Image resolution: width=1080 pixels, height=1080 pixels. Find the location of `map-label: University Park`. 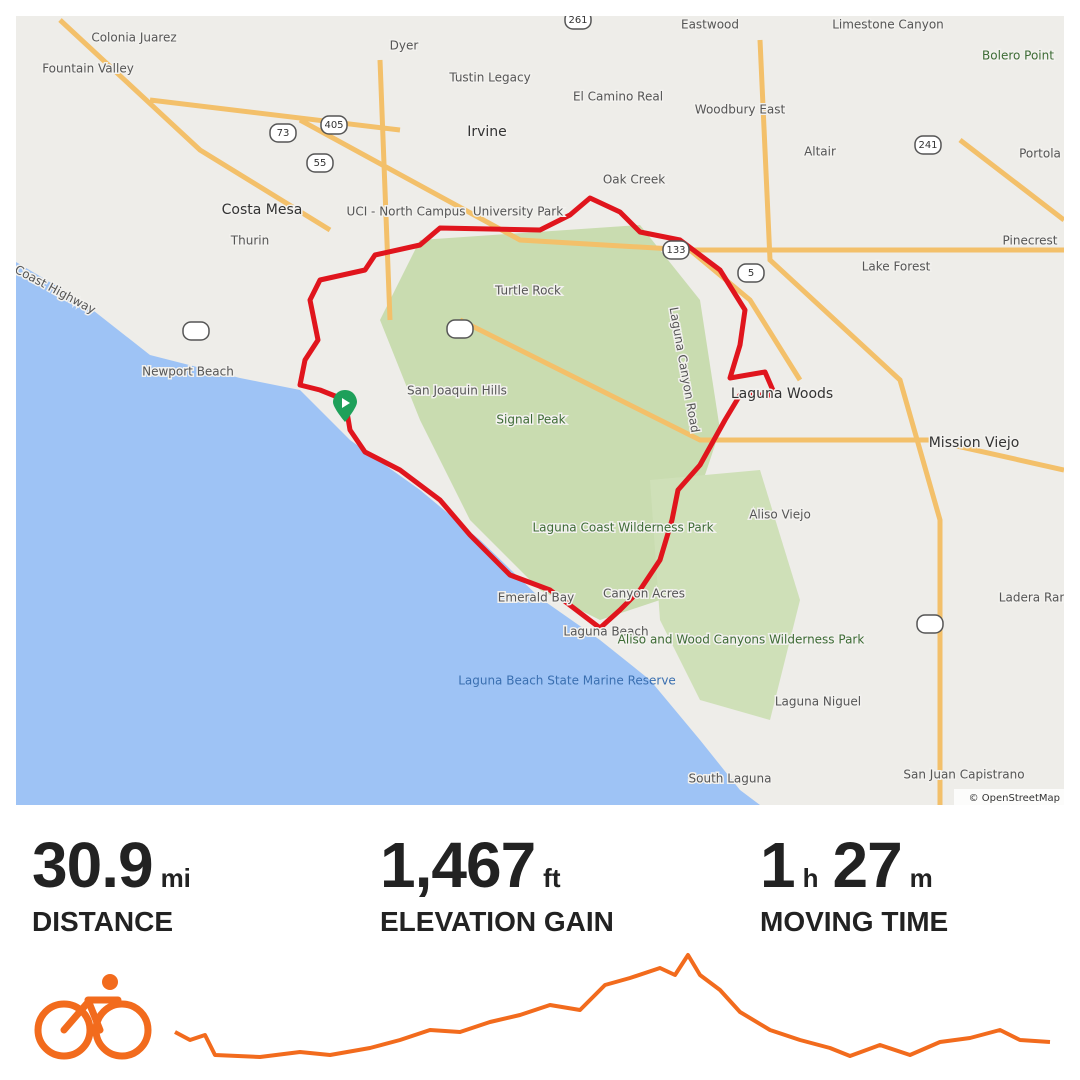

map-label: University Park is located at coordinates (518, 212).